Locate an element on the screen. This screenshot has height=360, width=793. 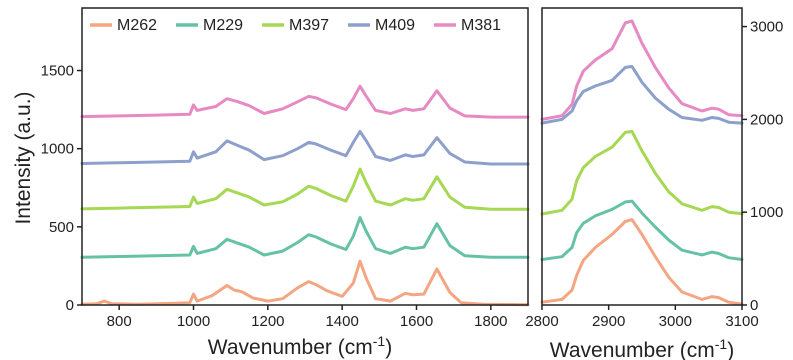
left-xlabel-main: Wavenumber (cm is located at coordinates (290, 347).